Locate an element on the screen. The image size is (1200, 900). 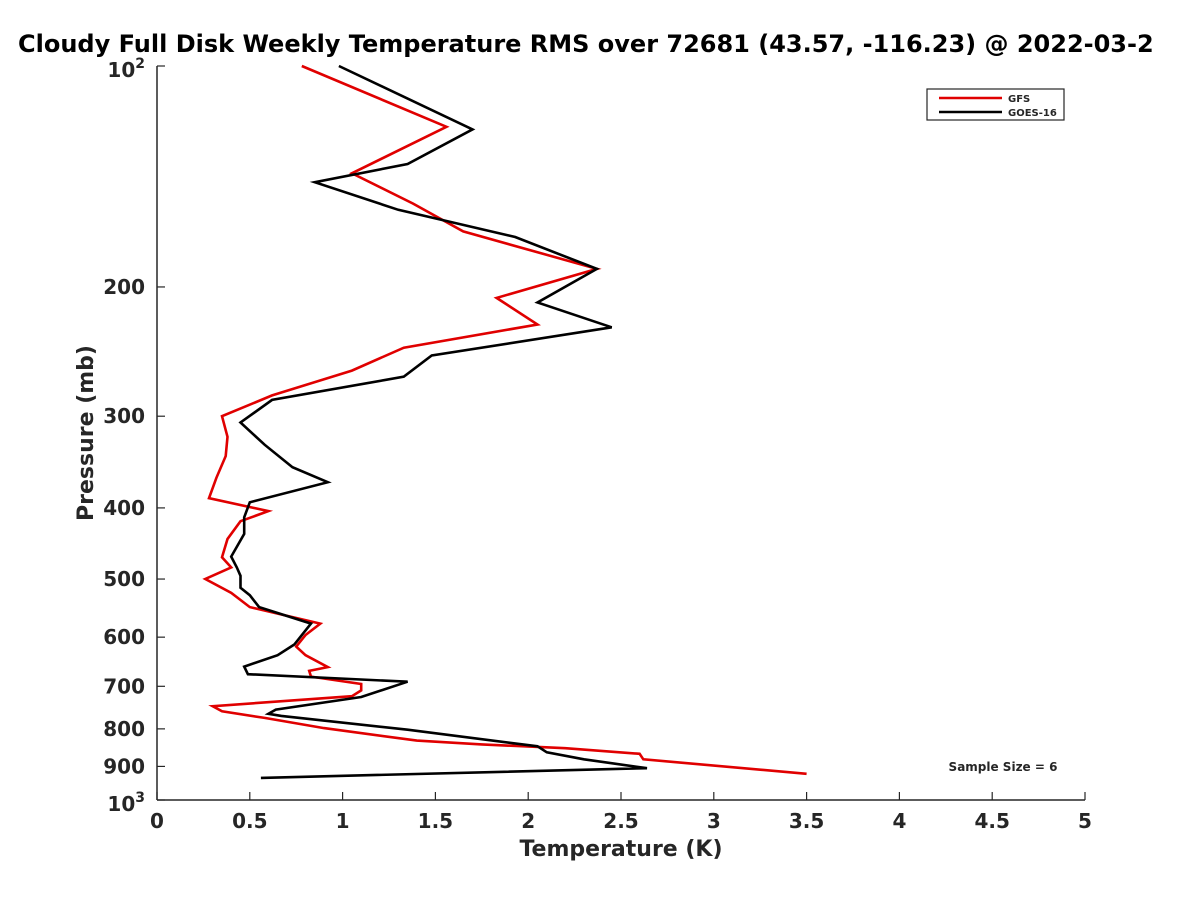
y-tick-label: 300 is located at coordinates (124, 416).